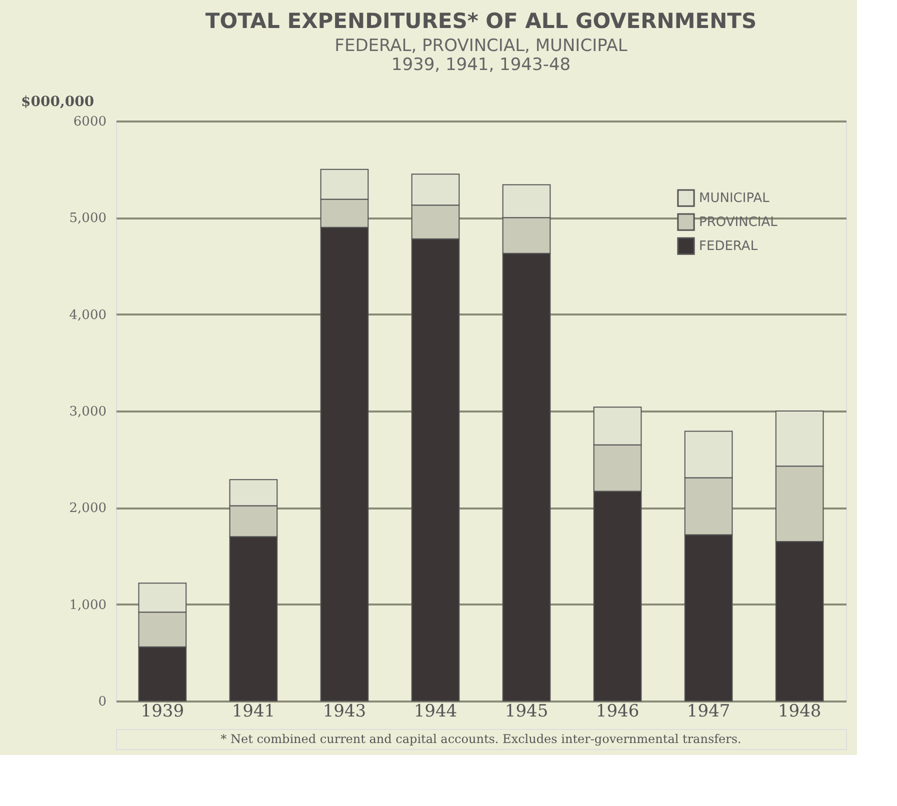 The height and width of the screenshot is (806, 897). Describe the element at coordinates (162, 712) in the screenshot. I see `x-tick-label: 1939` at that location.